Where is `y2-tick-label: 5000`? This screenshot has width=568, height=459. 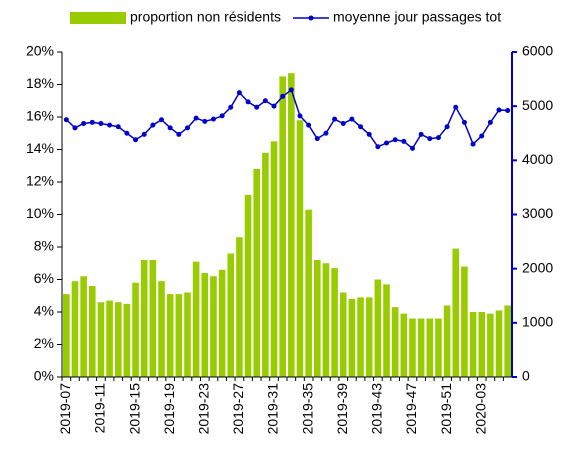
y2-tick-label: 5000 is located at coordinates (537, 105).